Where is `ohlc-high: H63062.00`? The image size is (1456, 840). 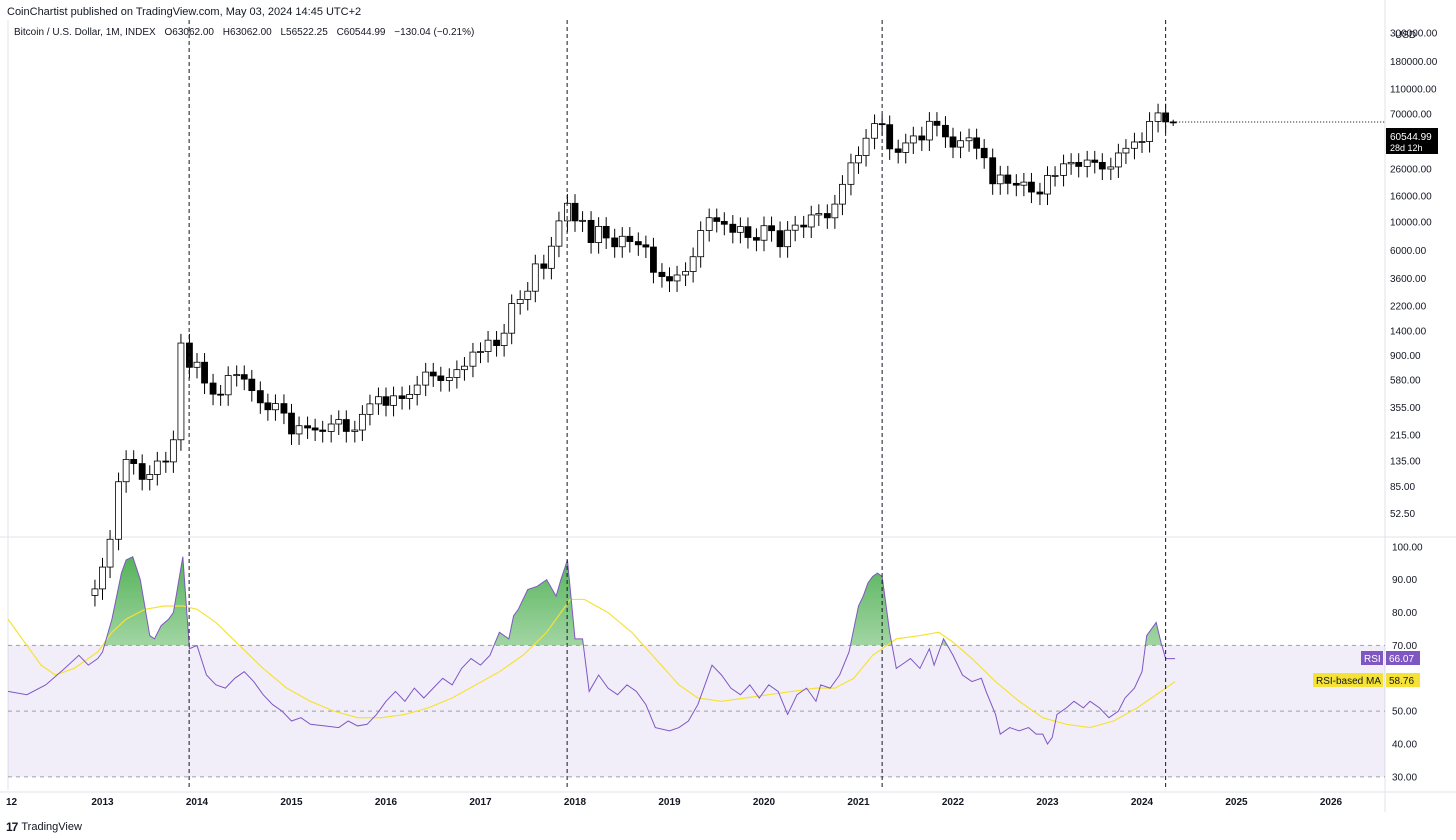
ohlc-high: H63062.00 is located at coordinates (247, 32).